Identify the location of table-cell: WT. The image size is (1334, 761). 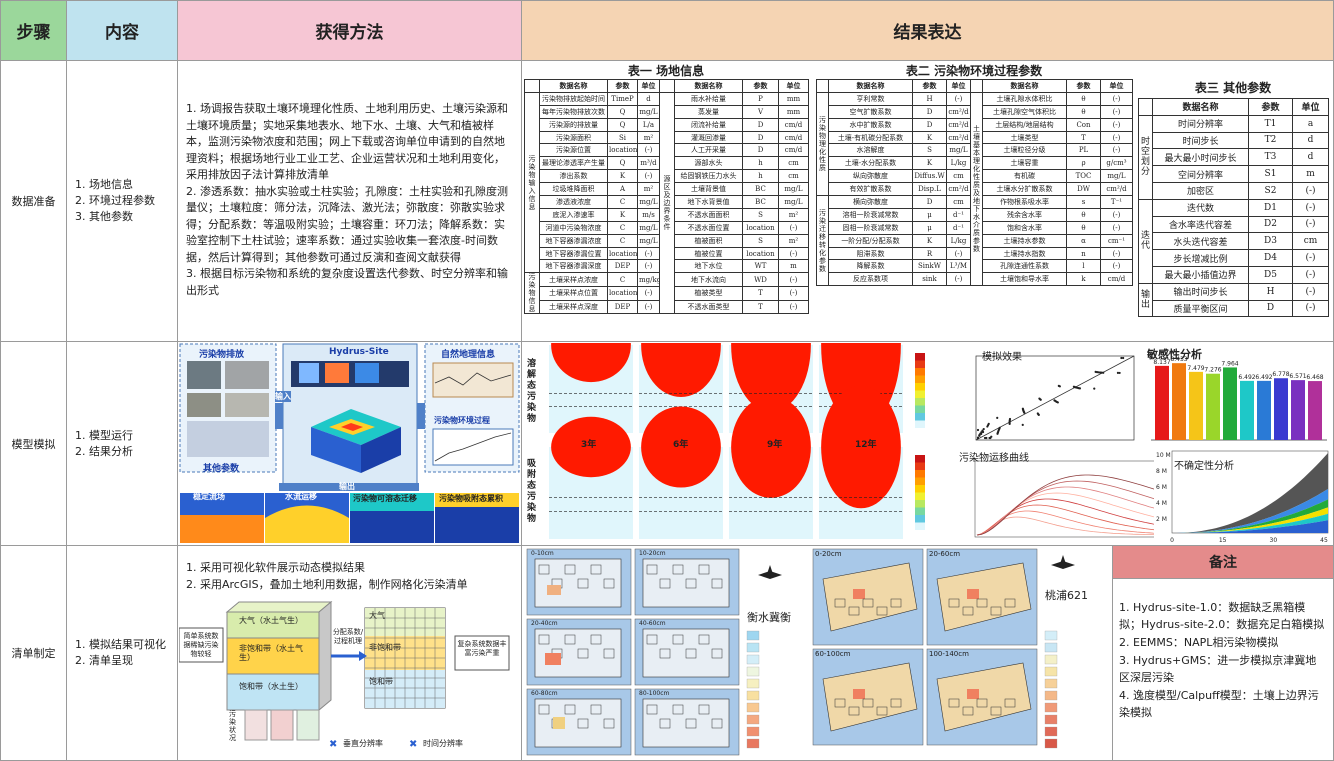
(760, 266).